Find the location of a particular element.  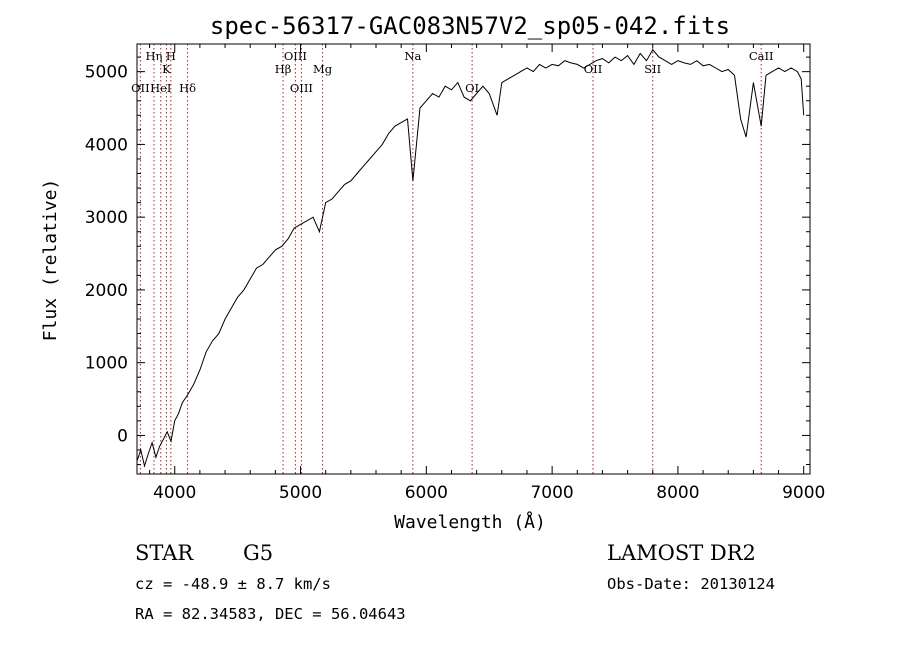

marker-label: K is located at coordinates (166, 69).